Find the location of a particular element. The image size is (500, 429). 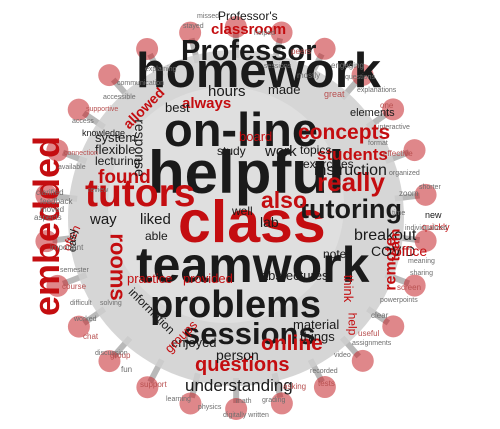

word-online: online is located at coordinates (292, 343).